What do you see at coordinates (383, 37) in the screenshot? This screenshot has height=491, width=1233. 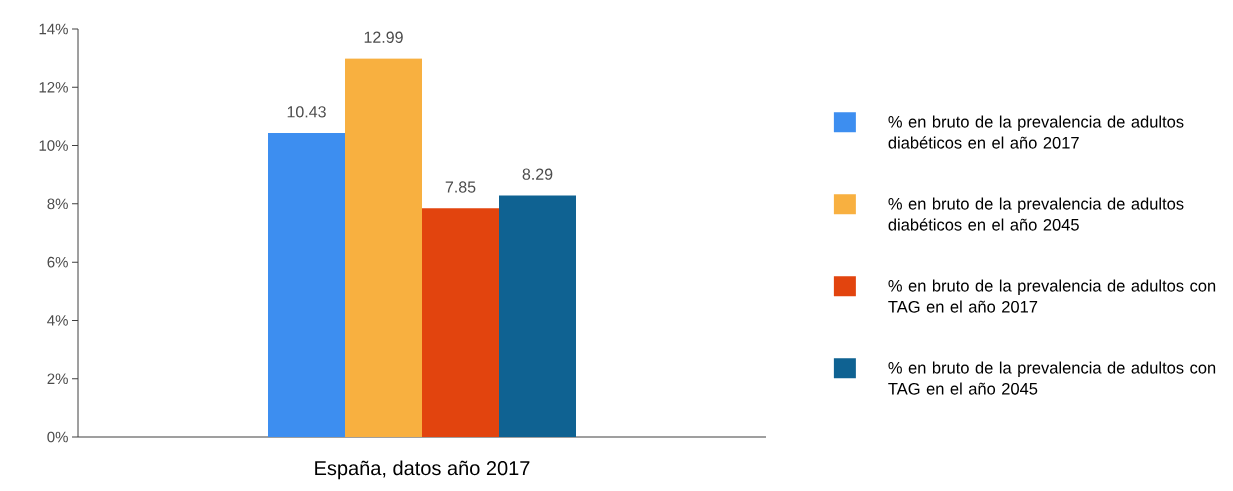 I see `data-label: 12.99` at bounding box center [383, 37].